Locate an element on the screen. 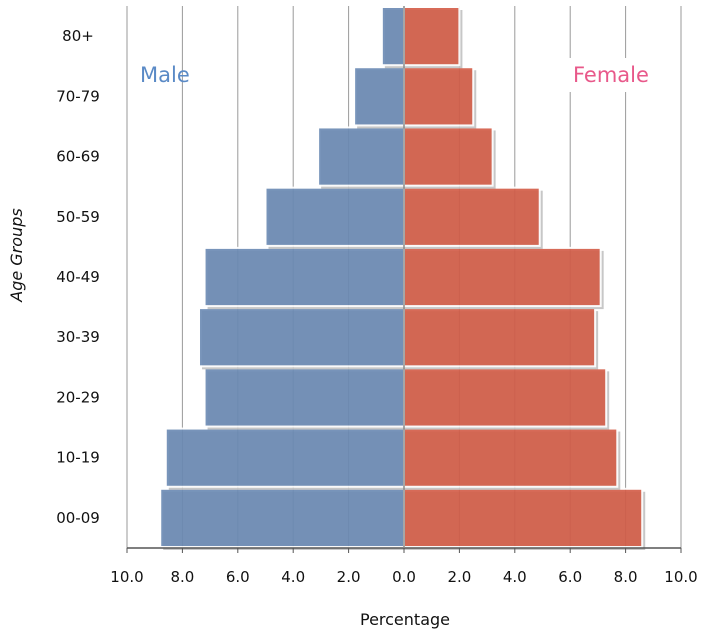 The height and width of the screenshot is (632, 702). age-group-label: 70-79 is located at coordinates (78, 96).